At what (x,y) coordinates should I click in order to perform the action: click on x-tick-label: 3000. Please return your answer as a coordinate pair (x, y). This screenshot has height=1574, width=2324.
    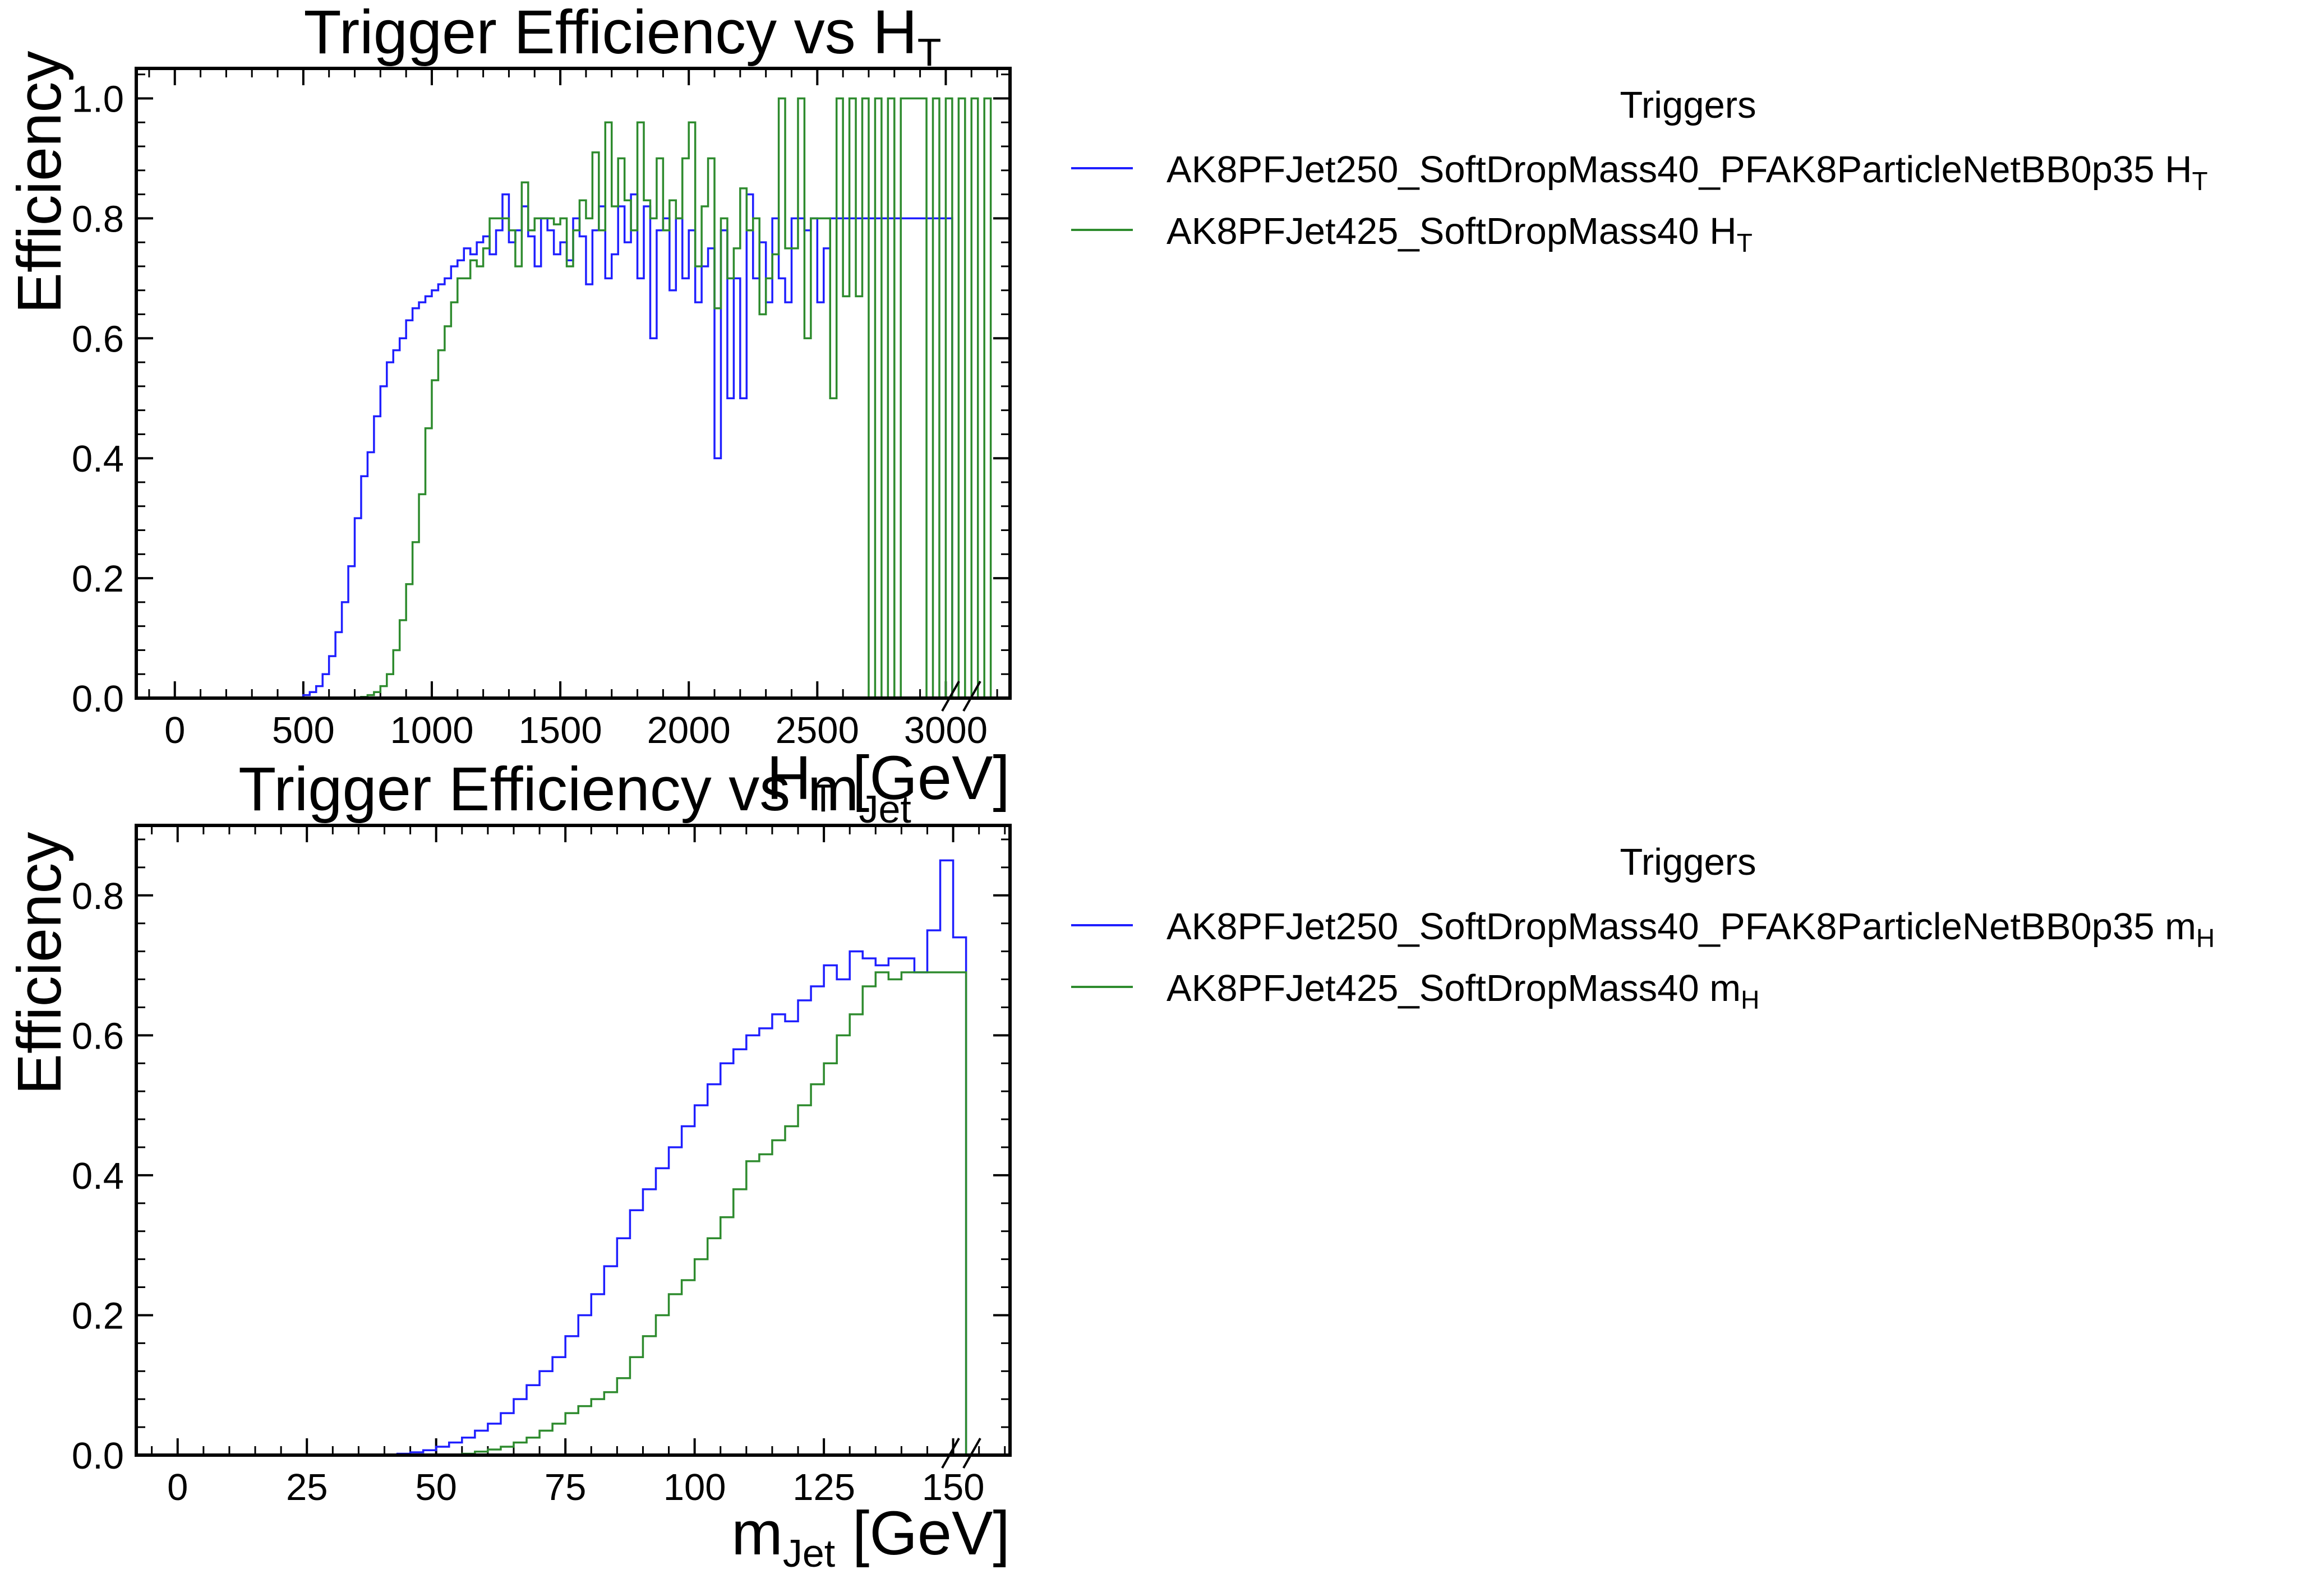
    Looking at the image, I should click on (946, 730).